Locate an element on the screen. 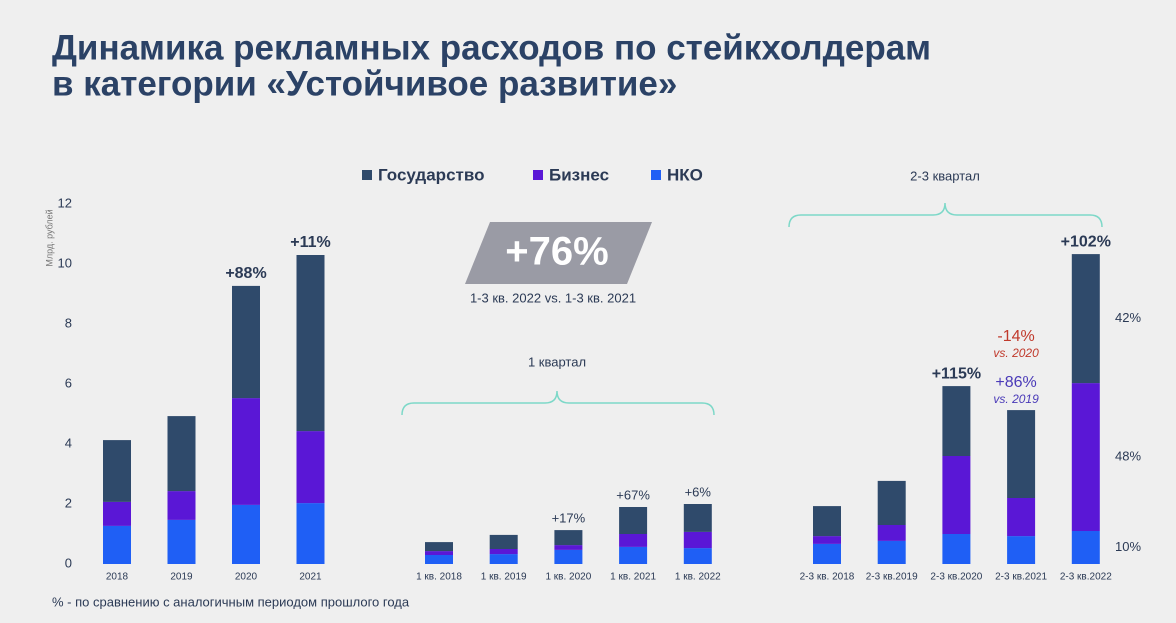 This screenshot has width=1176, height=623. x-tick-label: 1 кв. 2021 is located at coordinates (633, 577).